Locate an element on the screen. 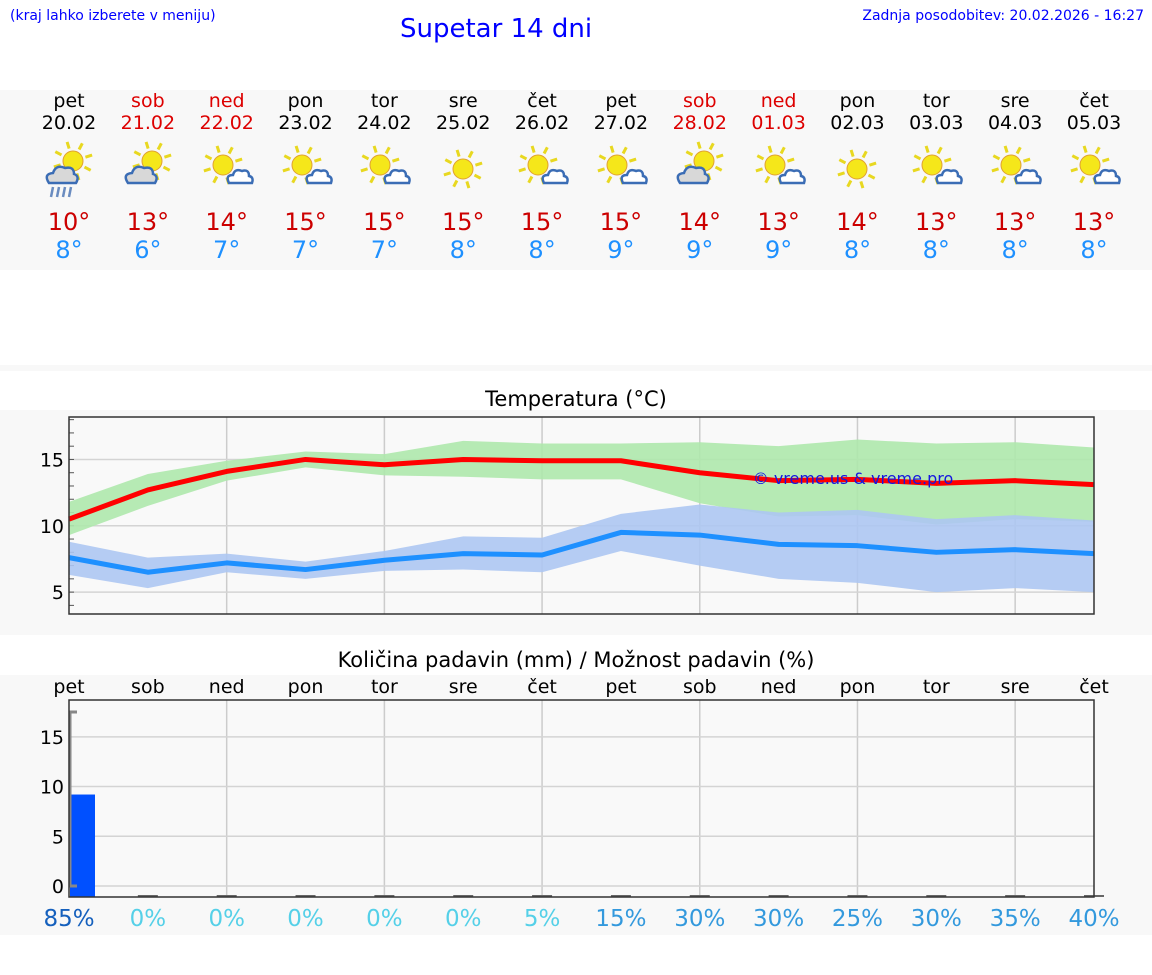 This screenshot has height=975, width=1152. sun-cloudy-icon is located at coordinates (148, 169).